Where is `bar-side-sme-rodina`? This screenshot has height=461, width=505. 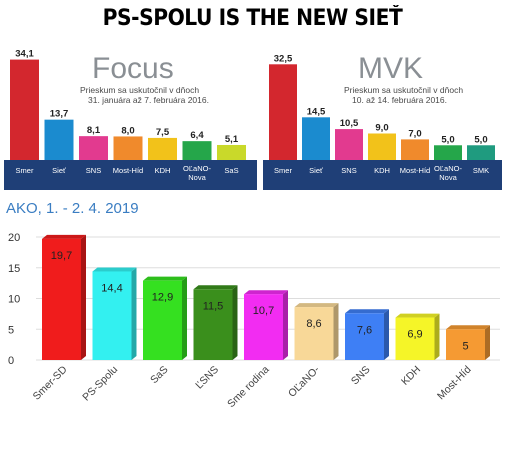
bar-side-sme-rodina is located at coordinates (285, 325).